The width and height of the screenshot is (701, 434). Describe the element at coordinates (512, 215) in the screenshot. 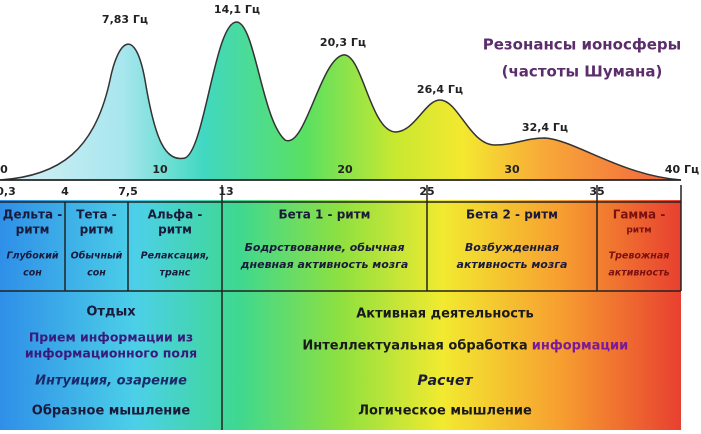

I see `rhythm-name: Бета 2 - ритм` at that location.